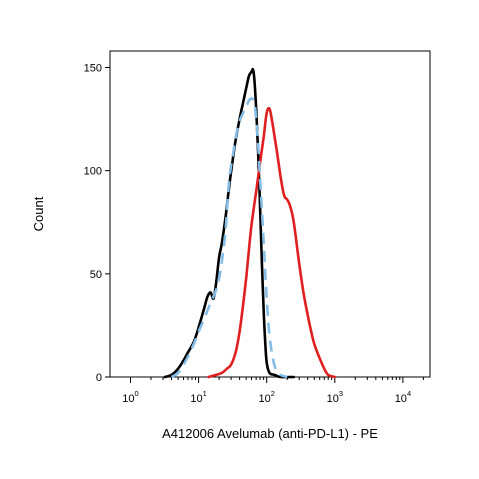 The image size is (479, 479). I want to click on y-tick-label: 150, so click(93, 69).